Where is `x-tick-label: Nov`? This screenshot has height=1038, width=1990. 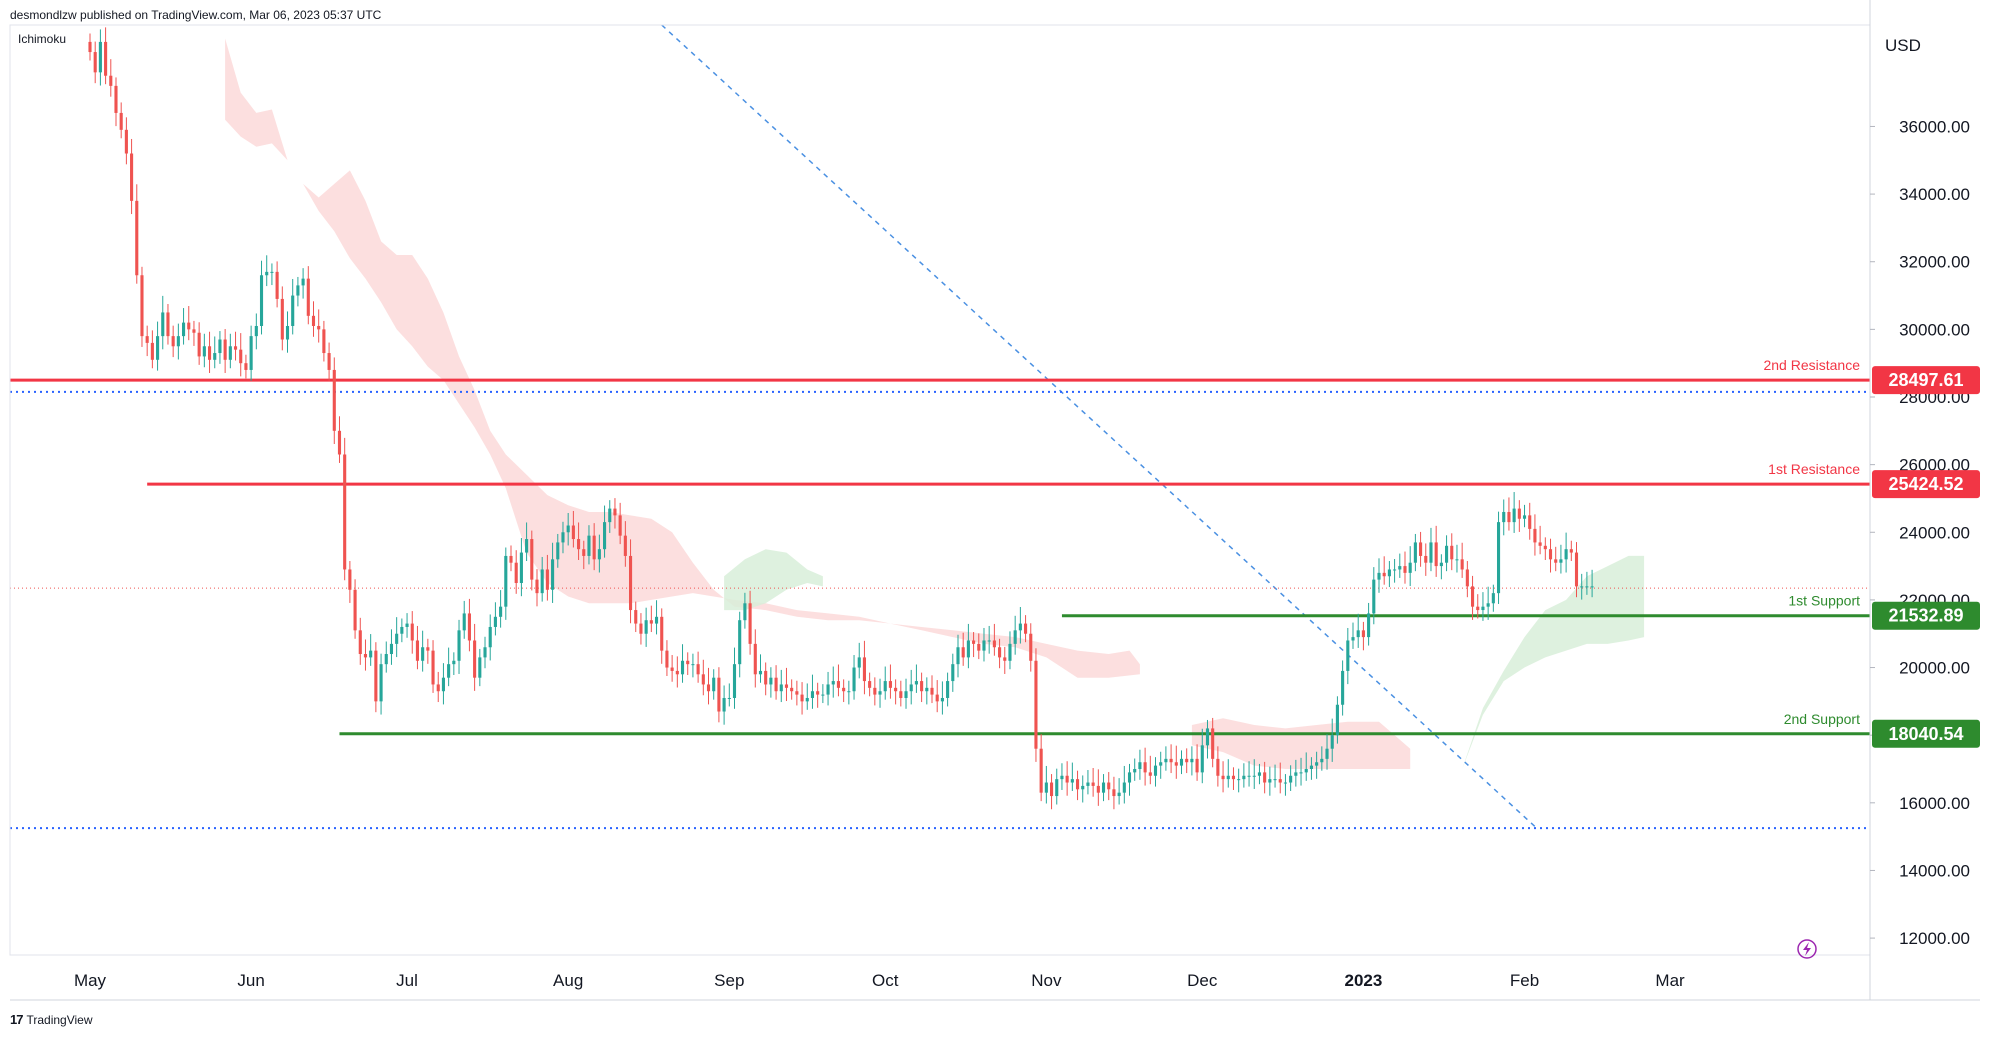
x-tick-label: Nov is located at coordinates (1046, 980).